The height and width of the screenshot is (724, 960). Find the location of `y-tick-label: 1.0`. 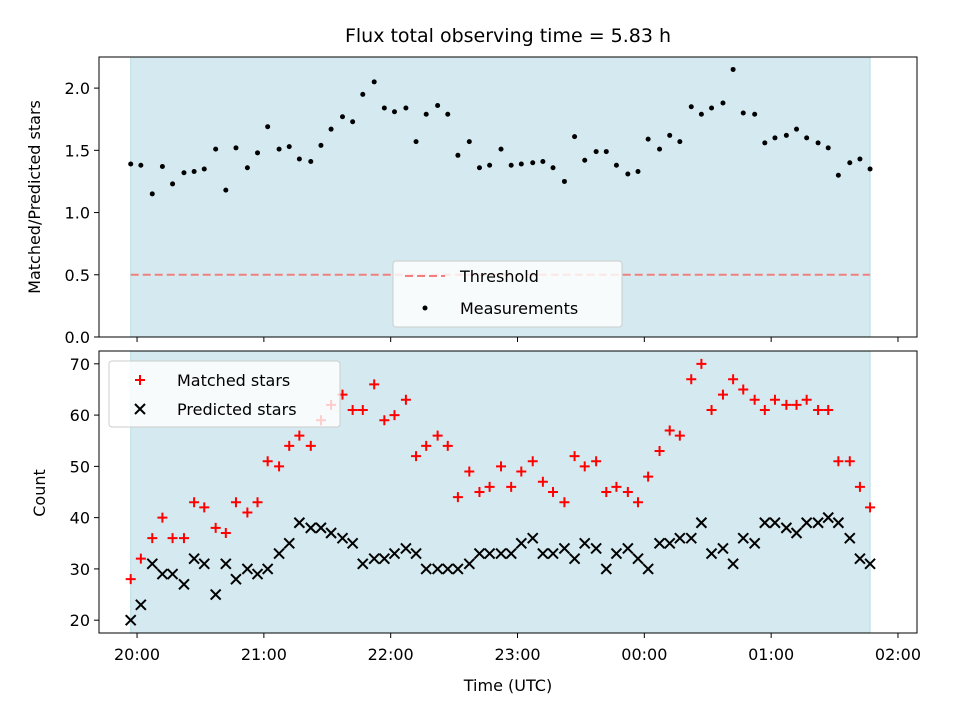

y-tick-label: 1.0 is located at coordinates (77, 213).